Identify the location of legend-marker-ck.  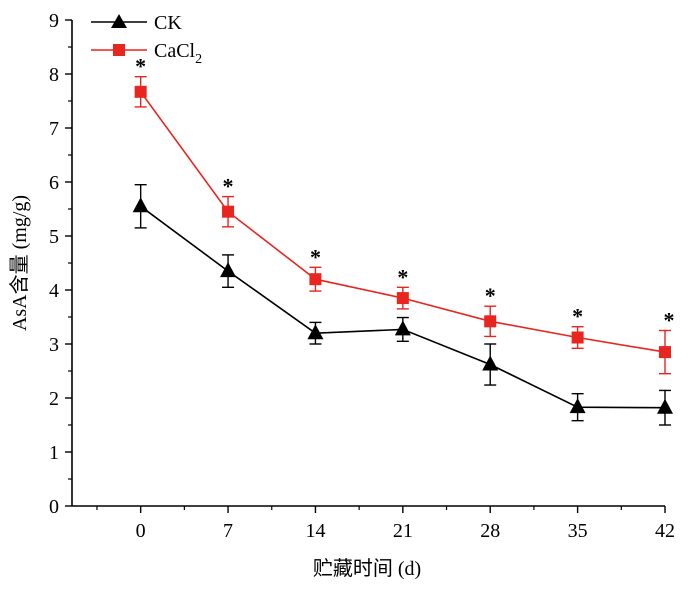
(119, 21).